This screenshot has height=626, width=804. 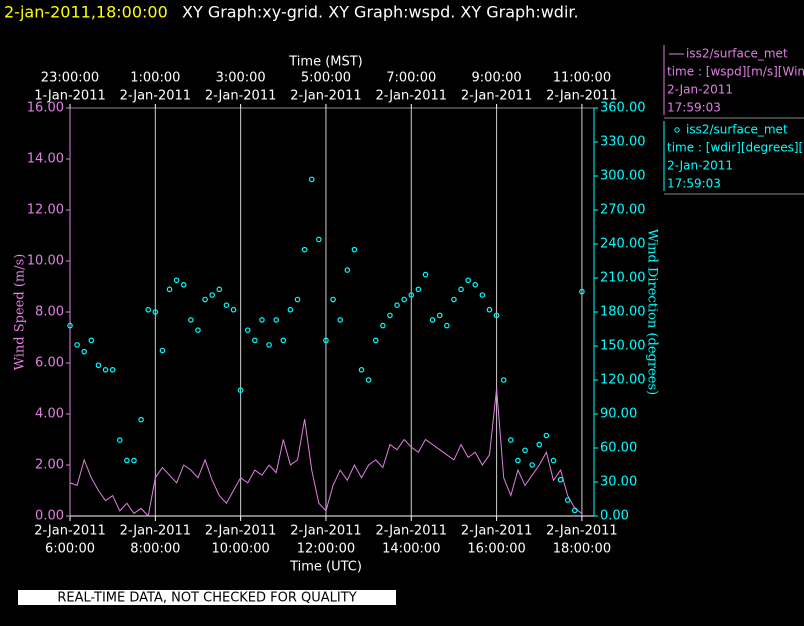 I want to click on data-line, so click(x=326, y=453).